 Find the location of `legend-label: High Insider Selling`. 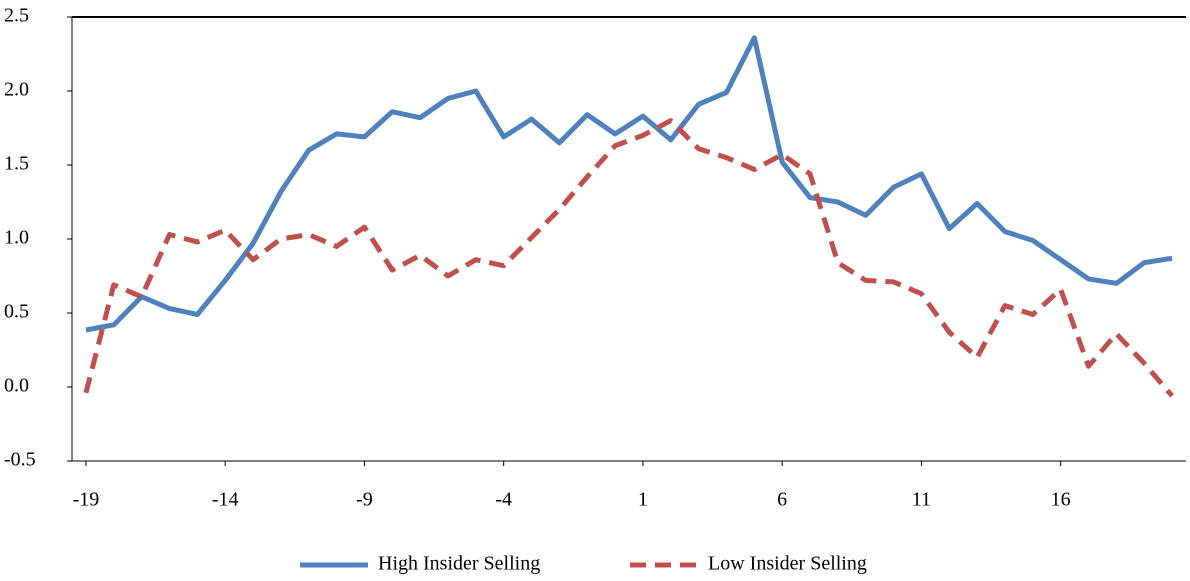

legend-label: High Insider Selling is located at coordinates (459, 564).